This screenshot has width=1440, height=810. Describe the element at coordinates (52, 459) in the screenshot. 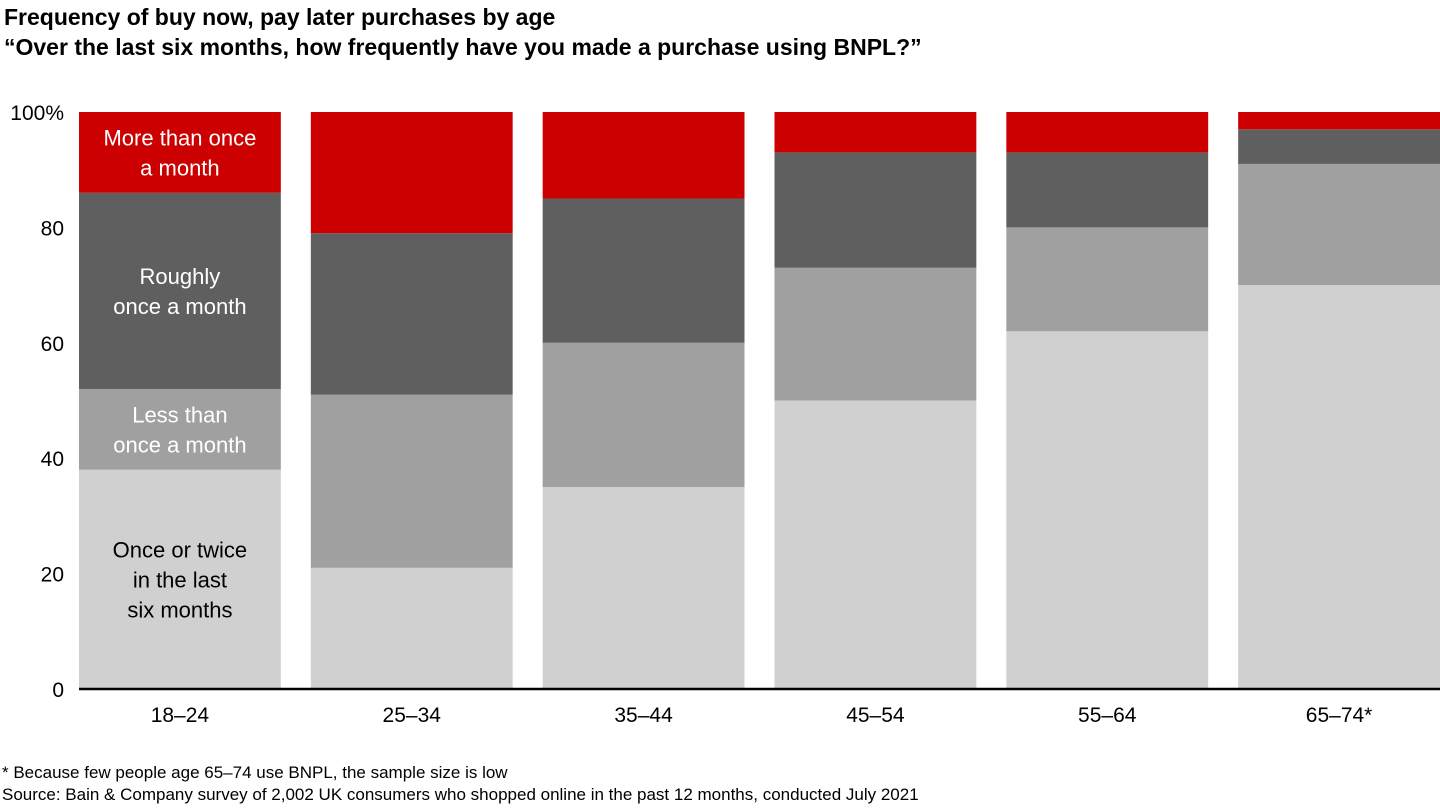

I see `y-tick-label: 40` at that location.